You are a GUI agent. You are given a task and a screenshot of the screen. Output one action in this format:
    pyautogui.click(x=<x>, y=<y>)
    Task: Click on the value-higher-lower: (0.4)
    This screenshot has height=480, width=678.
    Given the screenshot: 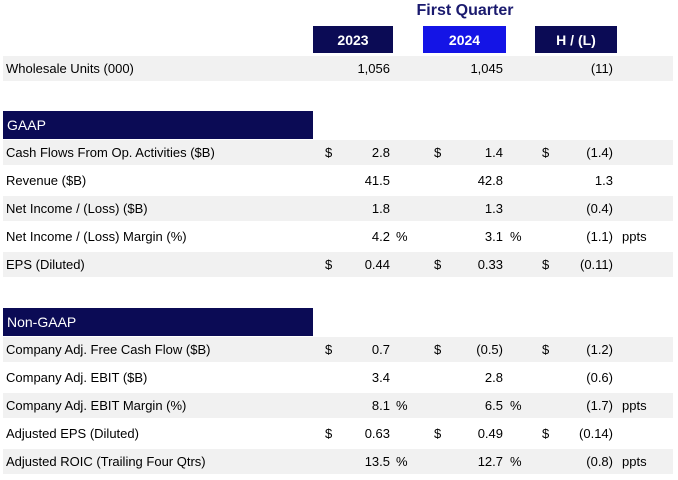 What is the action you would take?
    pyautogui.click(x=599, y=208)
    